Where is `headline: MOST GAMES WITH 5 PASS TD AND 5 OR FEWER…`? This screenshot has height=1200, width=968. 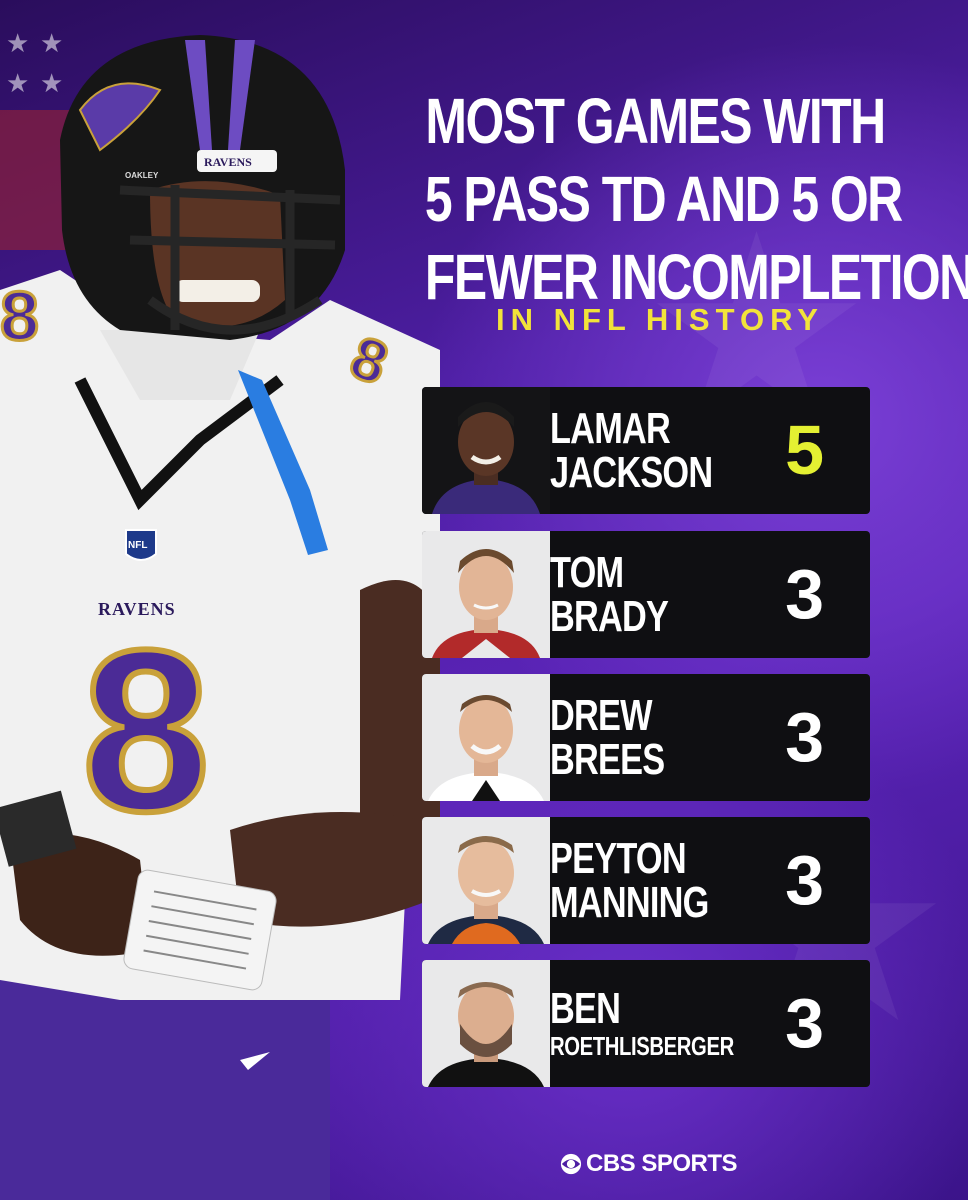 headline: MOST GAMES WITH 5 PASS TD AND 5 OR FEWER… is located at coordinates (696, 199).